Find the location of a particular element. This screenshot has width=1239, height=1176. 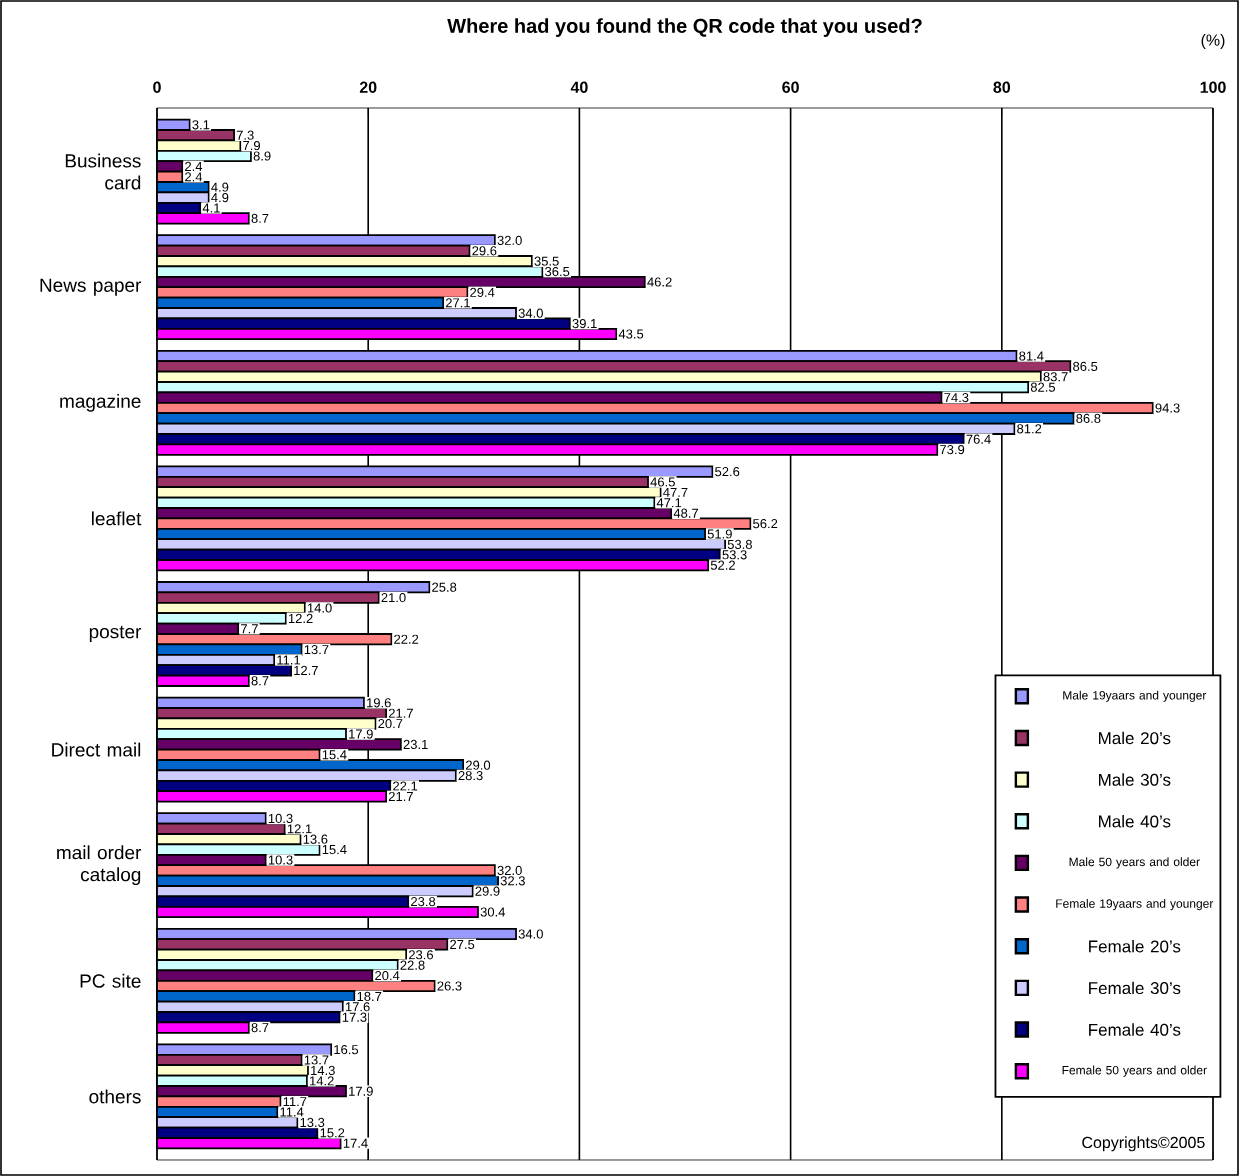

data-label: 12.7 is located at coordinates (306, 670).